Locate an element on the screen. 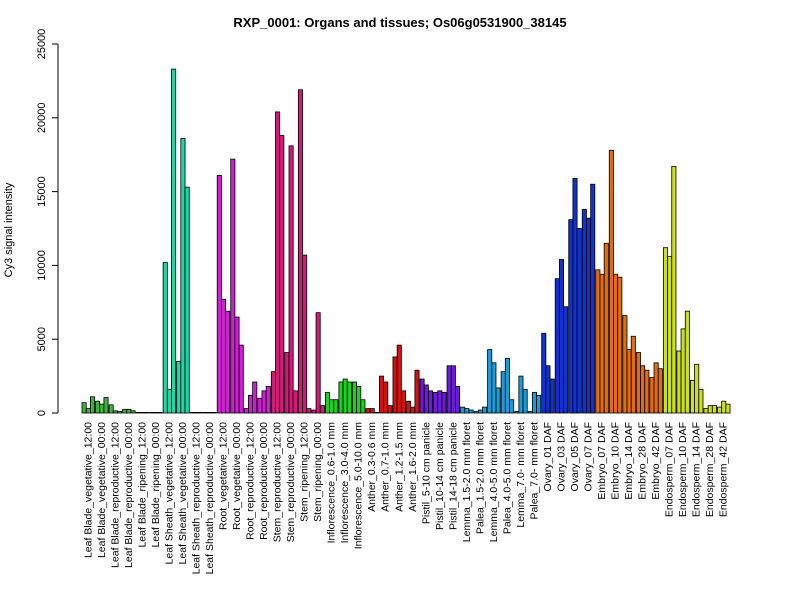 The height and width of the screenshot is (600, 800). x-tick-label: Root_vegetative_12:00 is located at coordinates (224, 476).